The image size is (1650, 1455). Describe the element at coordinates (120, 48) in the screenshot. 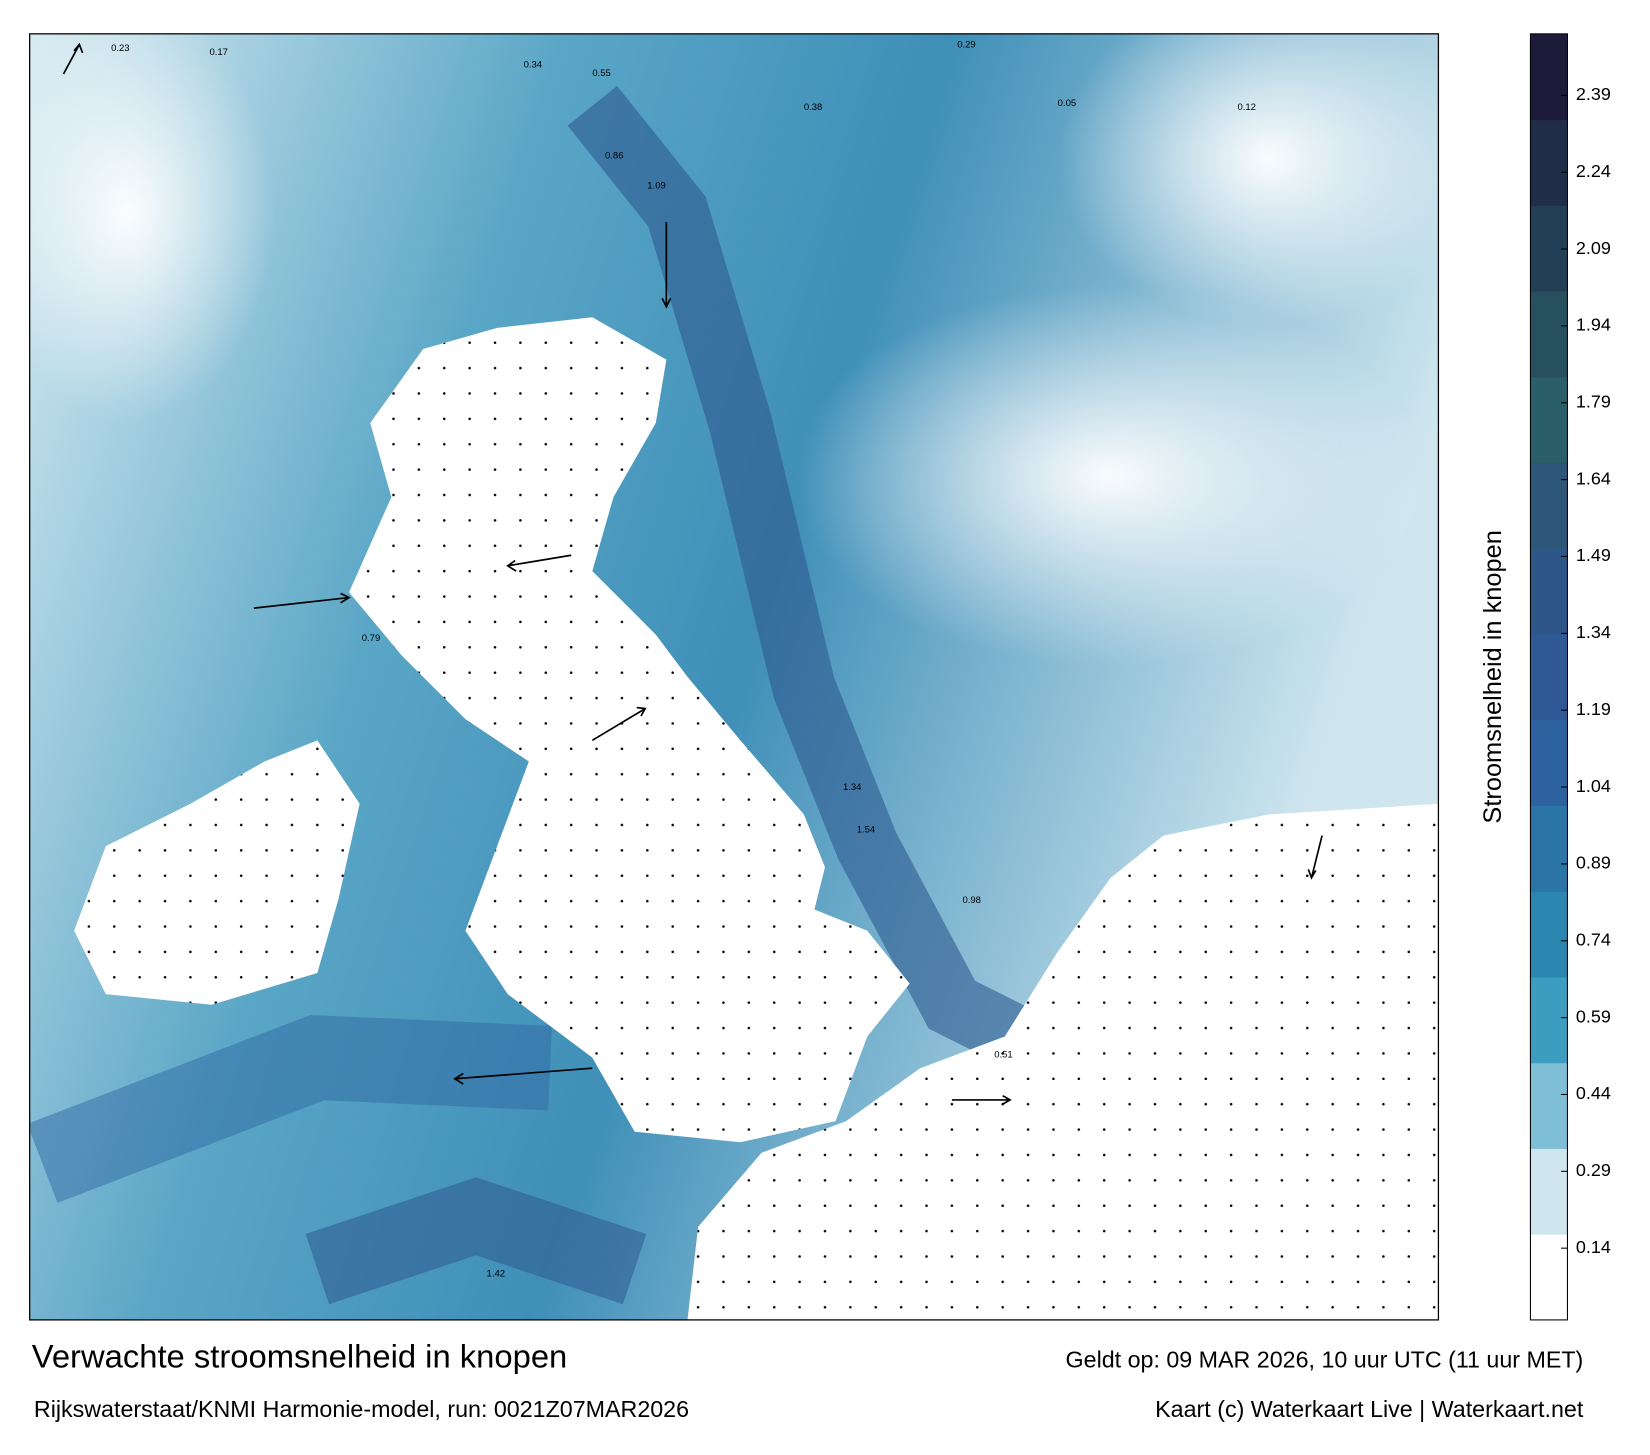

I see `map-label: 0.23` at that location.